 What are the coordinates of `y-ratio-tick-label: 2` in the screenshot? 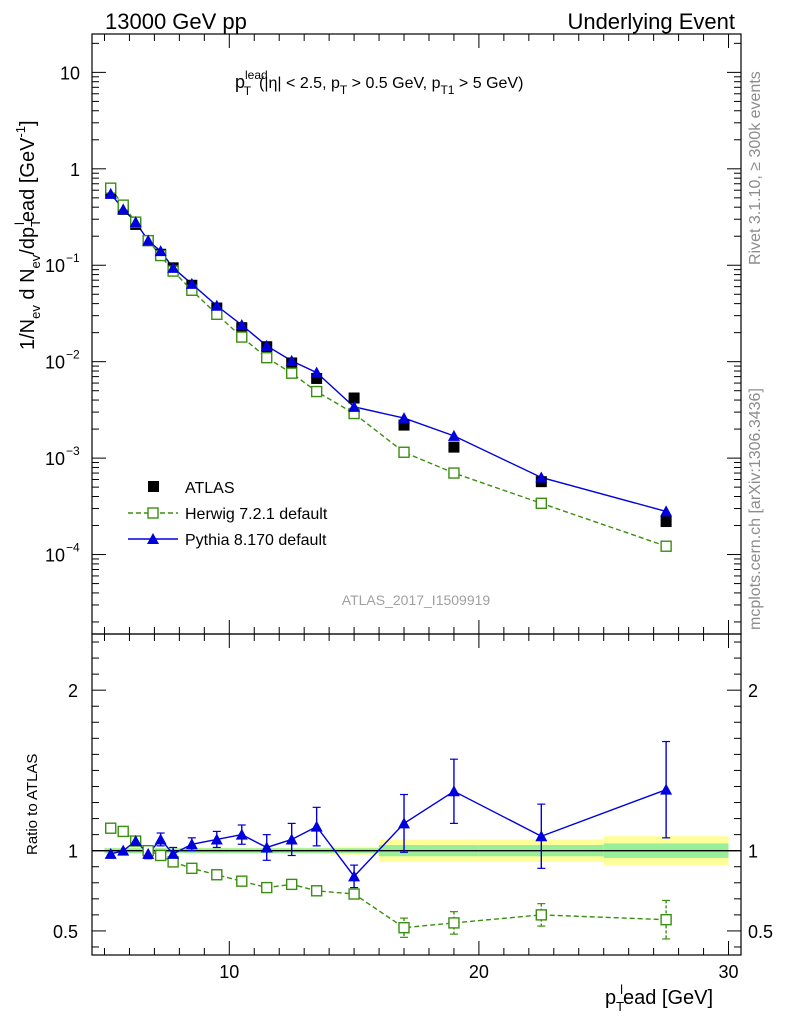 It's located at (73, 691).